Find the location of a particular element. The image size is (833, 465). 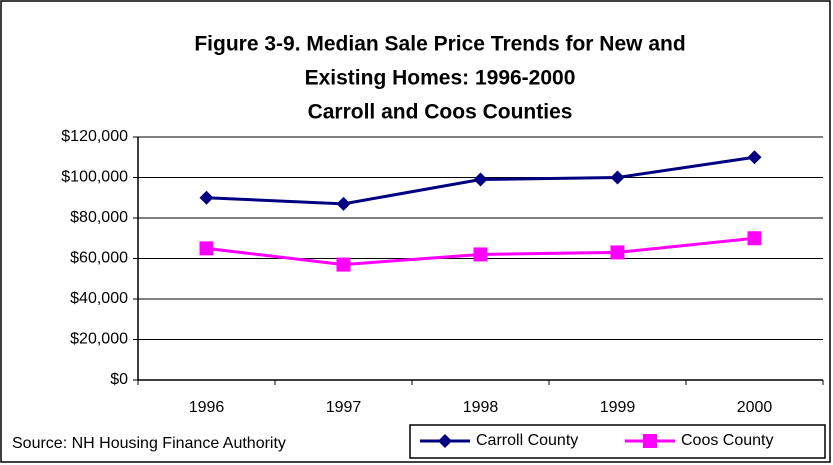

legend-box is located at coordinates (617, 441).